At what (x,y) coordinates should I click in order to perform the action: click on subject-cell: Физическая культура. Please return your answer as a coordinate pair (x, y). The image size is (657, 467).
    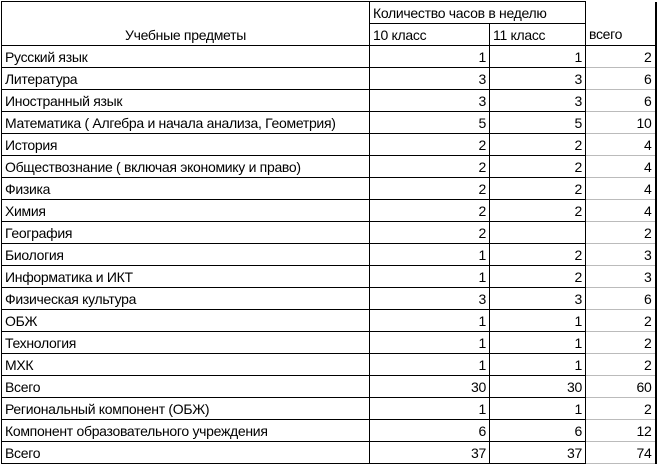
    Looking at the image, I should click on (185, 298).